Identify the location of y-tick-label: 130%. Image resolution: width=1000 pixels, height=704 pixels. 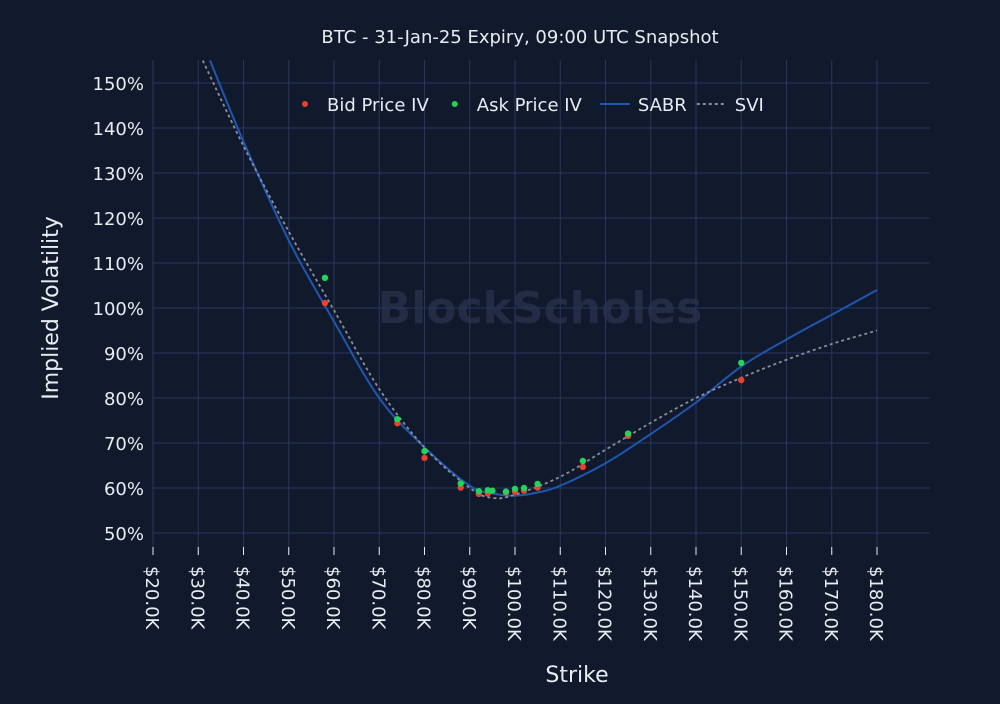
(118, 174).